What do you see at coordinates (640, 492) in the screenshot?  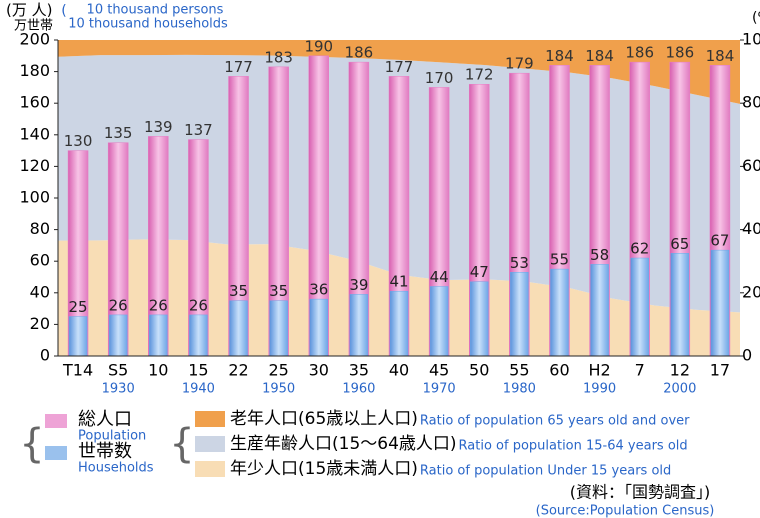 I see `source: (資料：「国勢調査」)` at bounding box center [640, 492].